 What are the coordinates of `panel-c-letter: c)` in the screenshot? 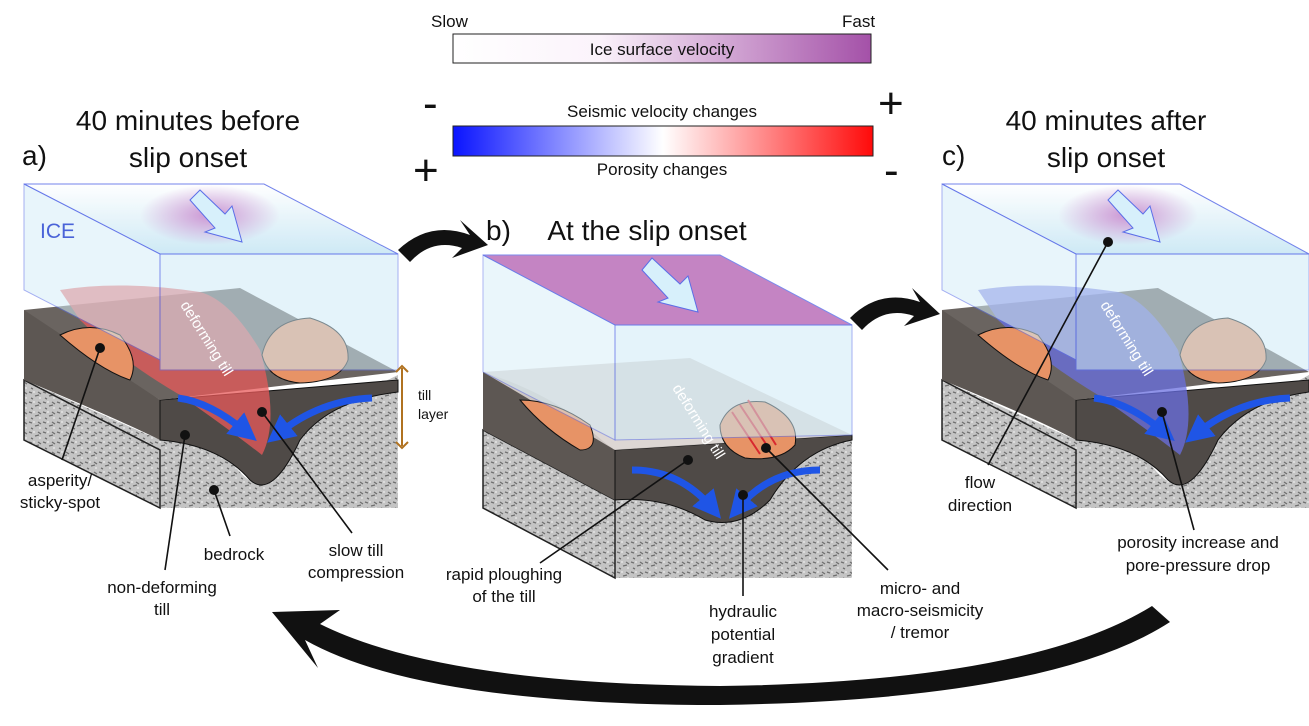 It's located at (953, 155).